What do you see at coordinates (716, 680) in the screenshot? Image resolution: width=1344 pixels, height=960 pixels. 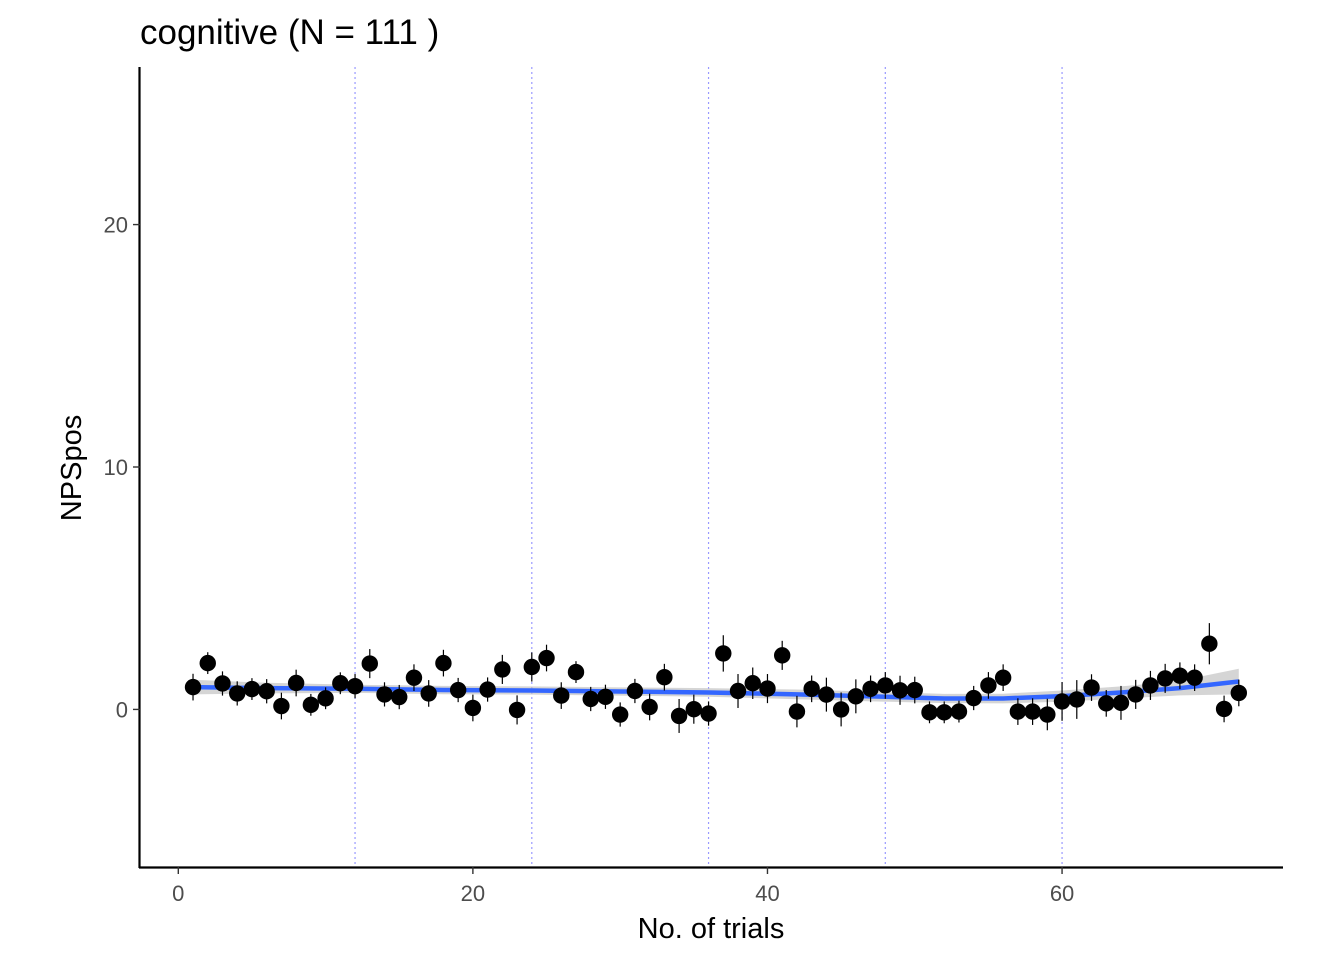 I see `point-layer` at bounding box center [716, 680].